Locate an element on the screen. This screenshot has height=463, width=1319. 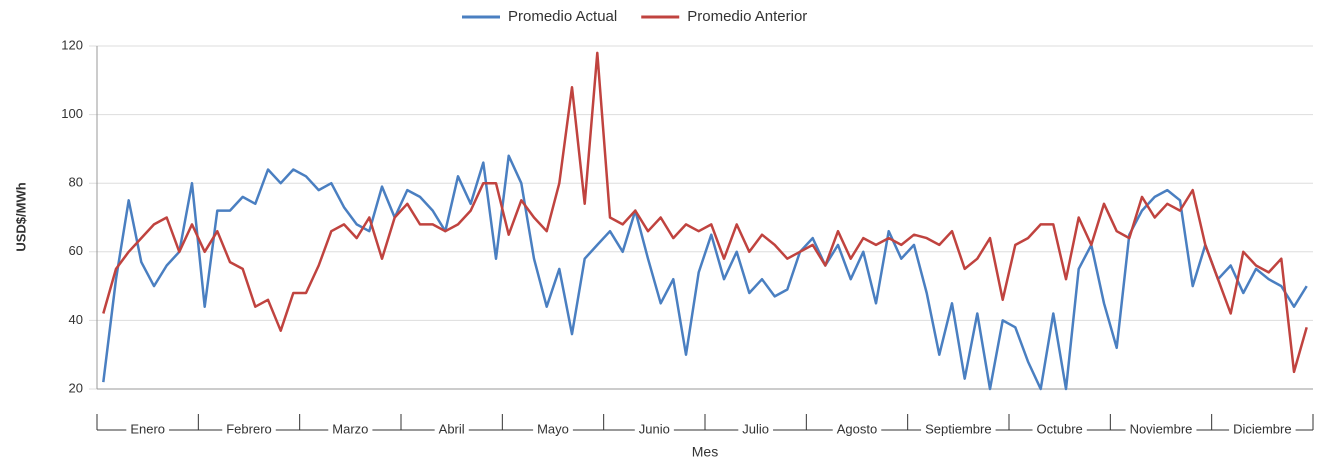
legend-label: Promedio Anterior is located at coordinates (747, 16).